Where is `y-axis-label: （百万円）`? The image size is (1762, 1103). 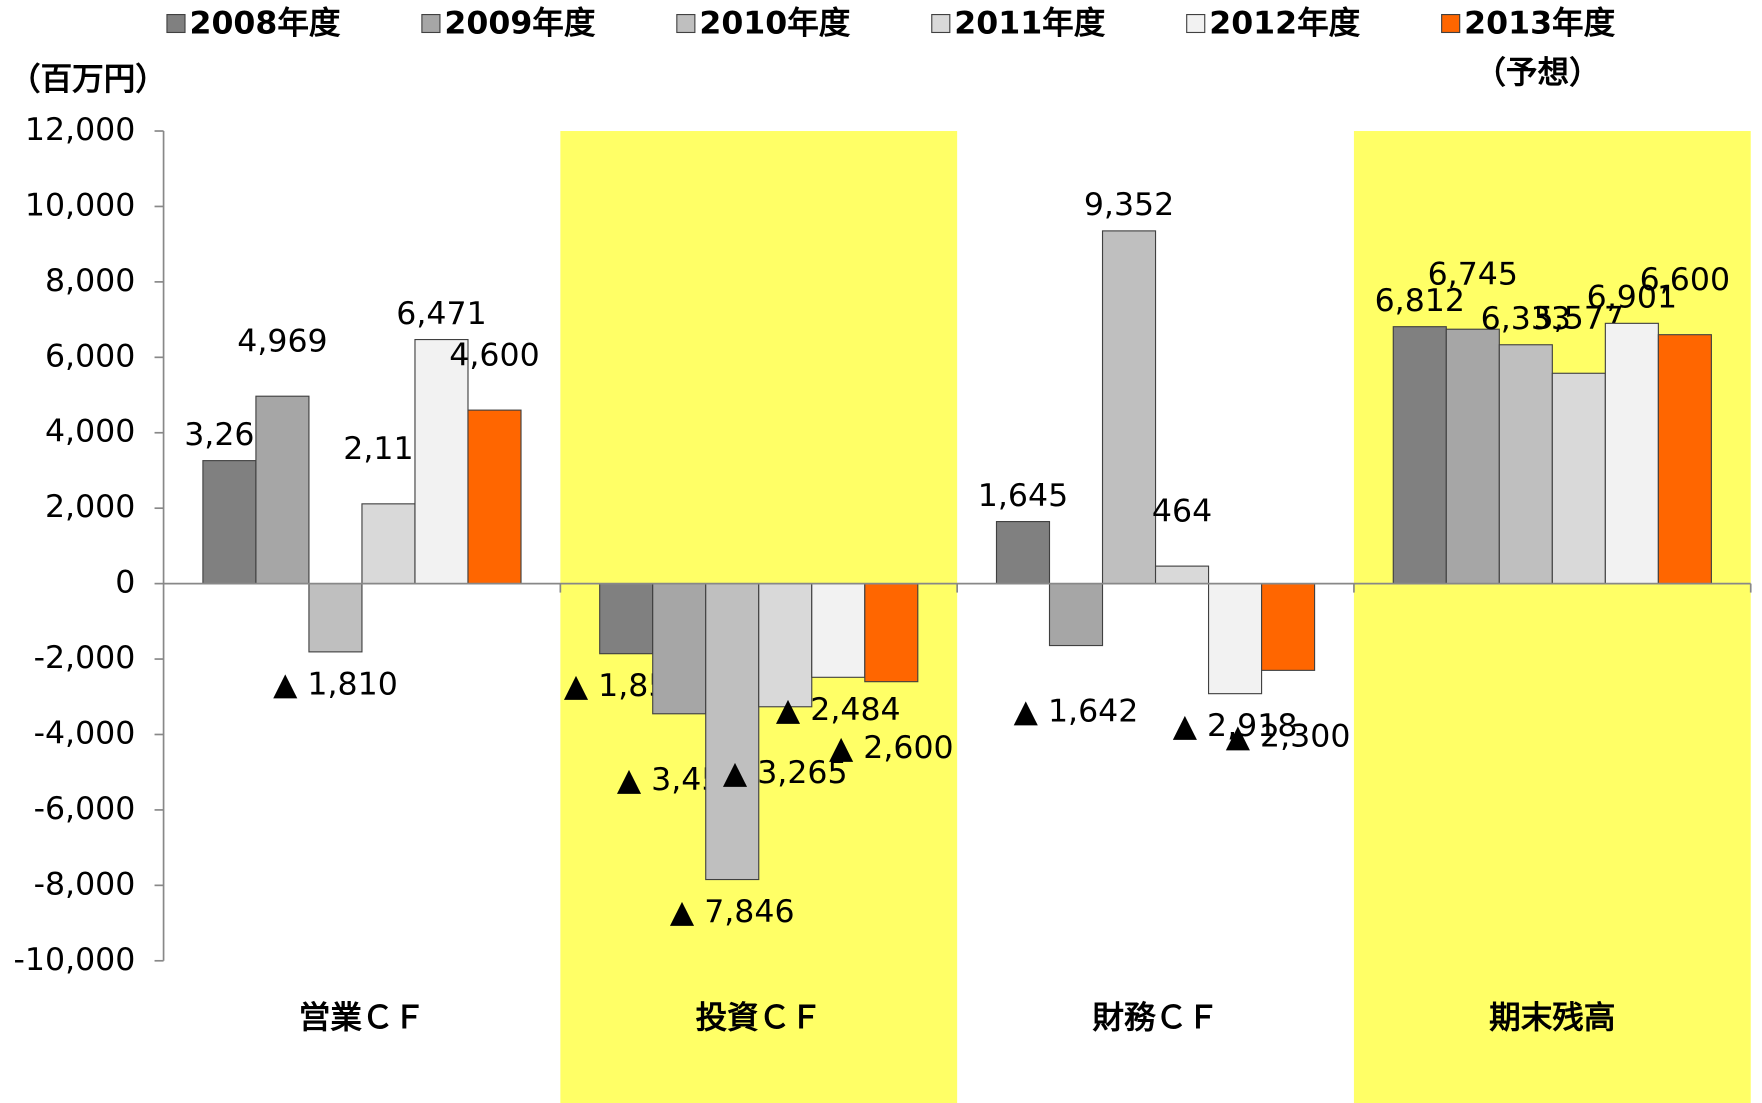
y-axis-label: （百万円） is located at coordinates (88, 80).